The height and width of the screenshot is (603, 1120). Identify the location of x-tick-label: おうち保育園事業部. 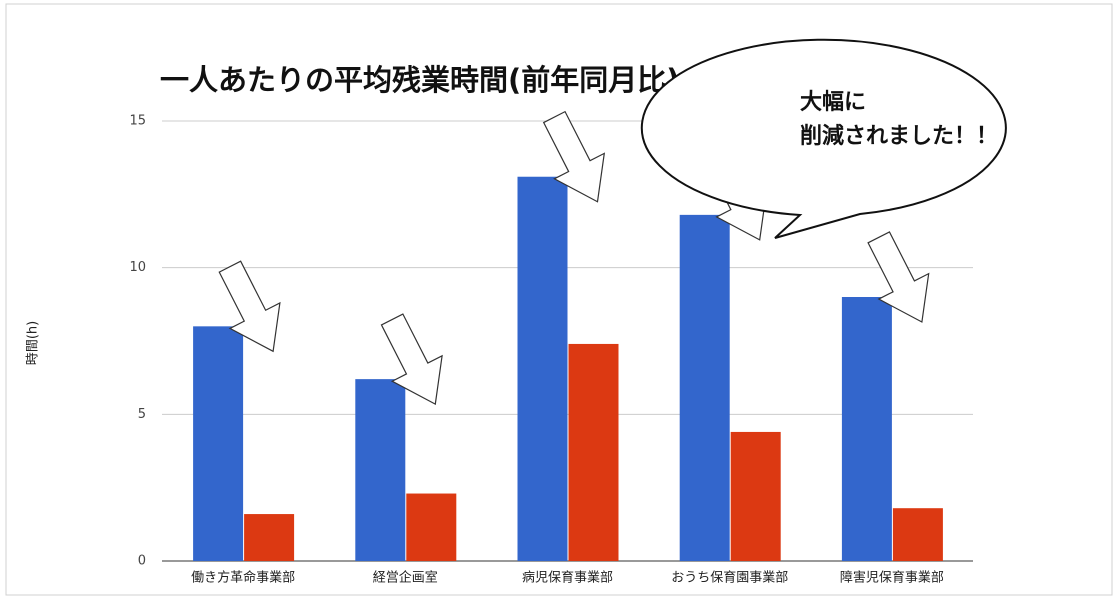
(729, 578).